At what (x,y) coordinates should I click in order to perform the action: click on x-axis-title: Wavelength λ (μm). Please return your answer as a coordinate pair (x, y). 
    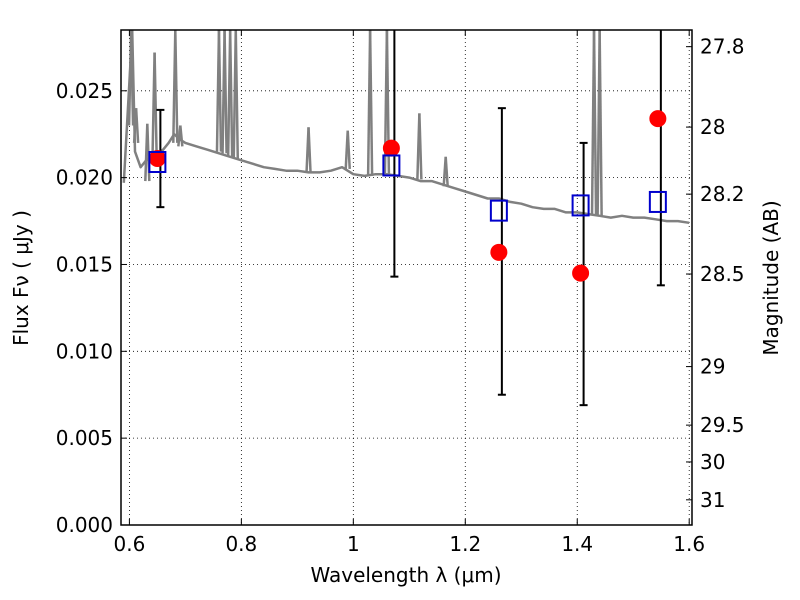
    Looking at the image, I should click on (405, 575).